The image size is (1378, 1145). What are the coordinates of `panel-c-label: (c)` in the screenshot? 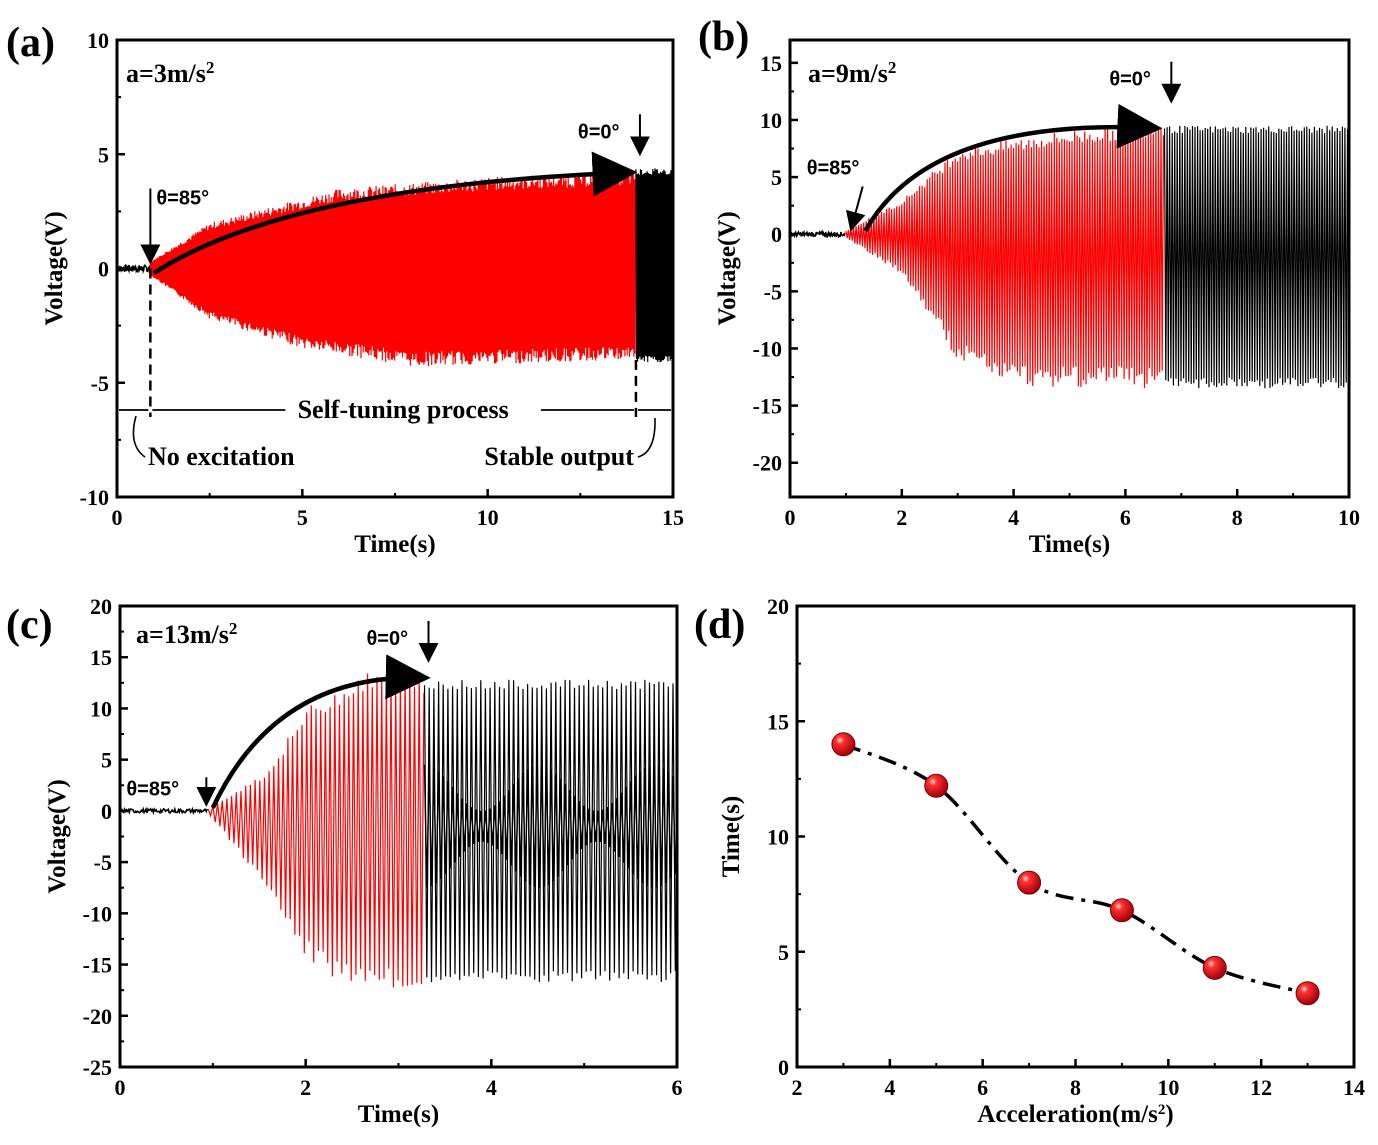 It's located at (29, 625).